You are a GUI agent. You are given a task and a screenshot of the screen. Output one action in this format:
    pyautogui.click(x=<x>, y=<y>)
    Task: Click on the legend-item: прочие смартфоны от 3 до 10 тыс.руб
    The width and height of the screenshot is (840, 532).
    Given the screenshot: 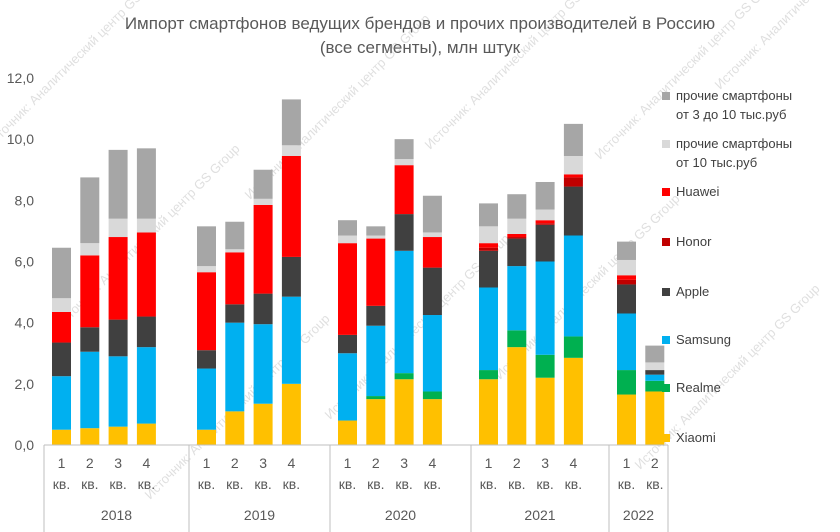 What is the action you would take?
    pyautogui.click(x=727, y=105)
    